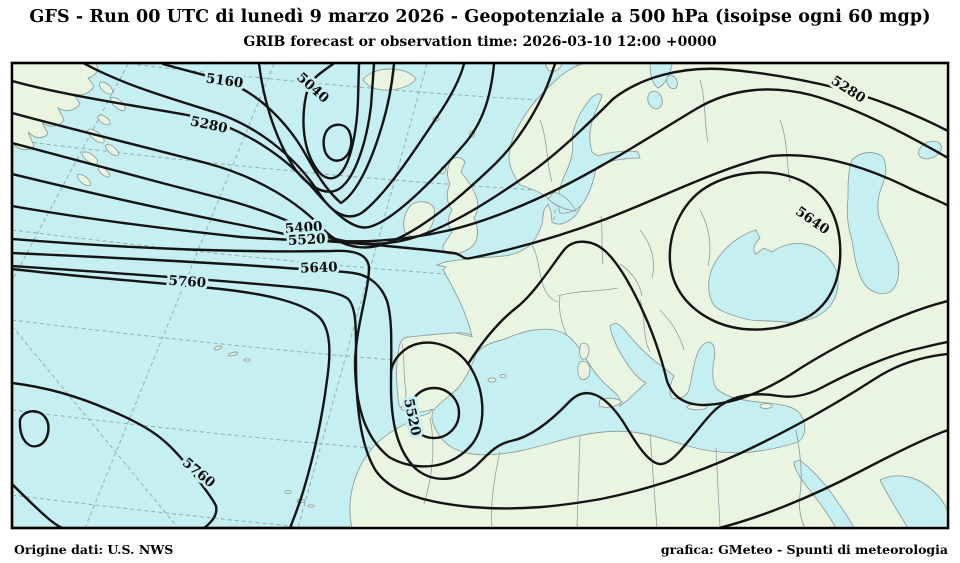 This screenshot has width=960, height=563. I want to click on red-sea, so click(823, 493).